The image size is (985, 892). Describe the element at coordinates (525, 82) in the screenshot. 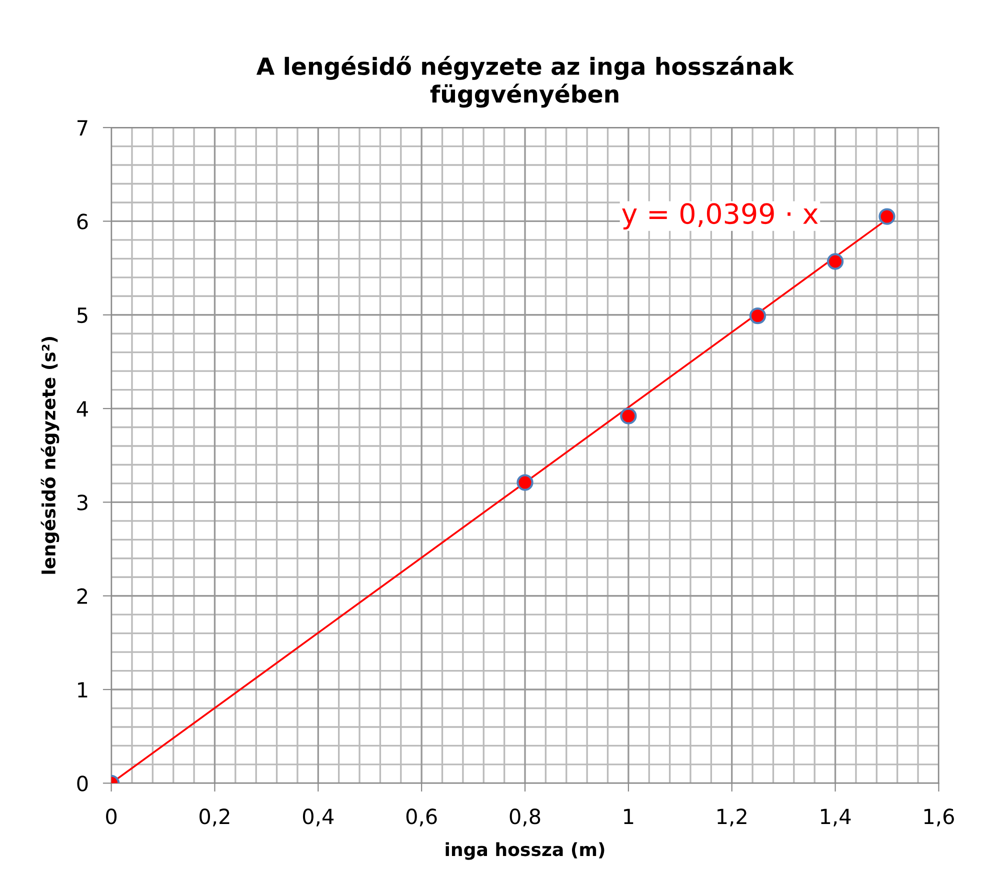

I see `chart-title: A lengésidő négyzete az inga hosszának függvényében` at that location.